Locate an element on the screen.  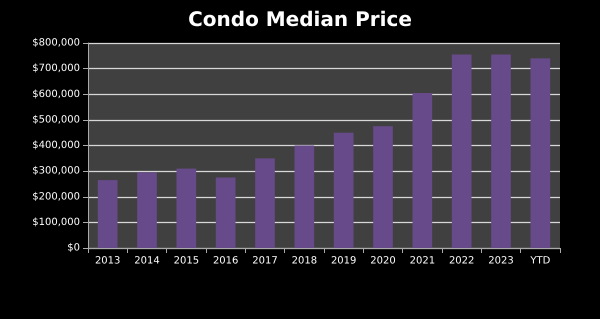
y-tick-label: $200,000 is located at coordinates (56, 196).